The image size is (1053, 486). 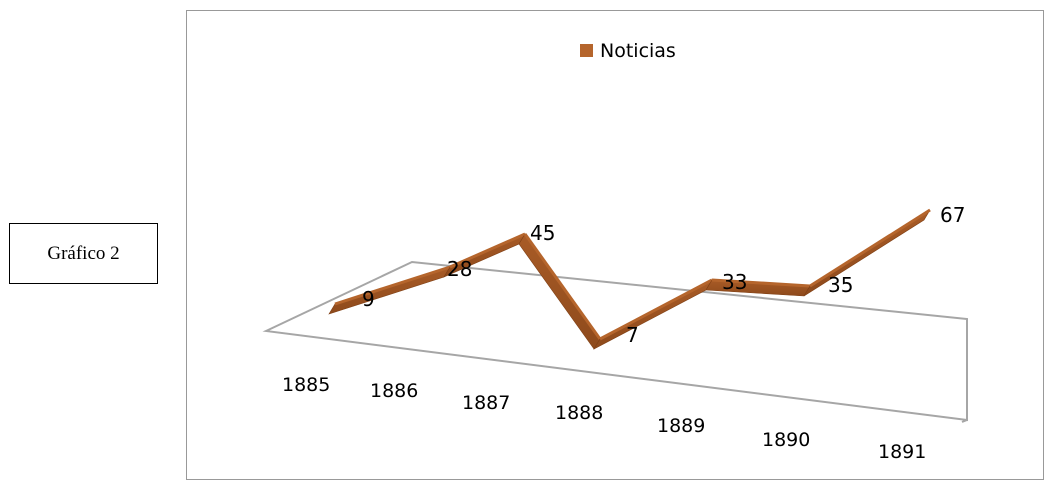 I want to click on x-tick-label: 1889, so click(x=681, y=426).